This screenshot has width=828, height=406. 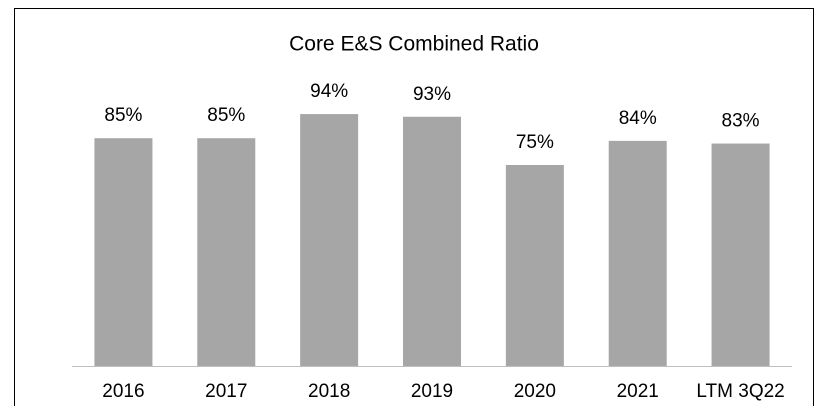 What do you see at coordinates (638, 391) in the screenshot?
I see `x-tick-label: 2021` at bounding box center [638, 391].